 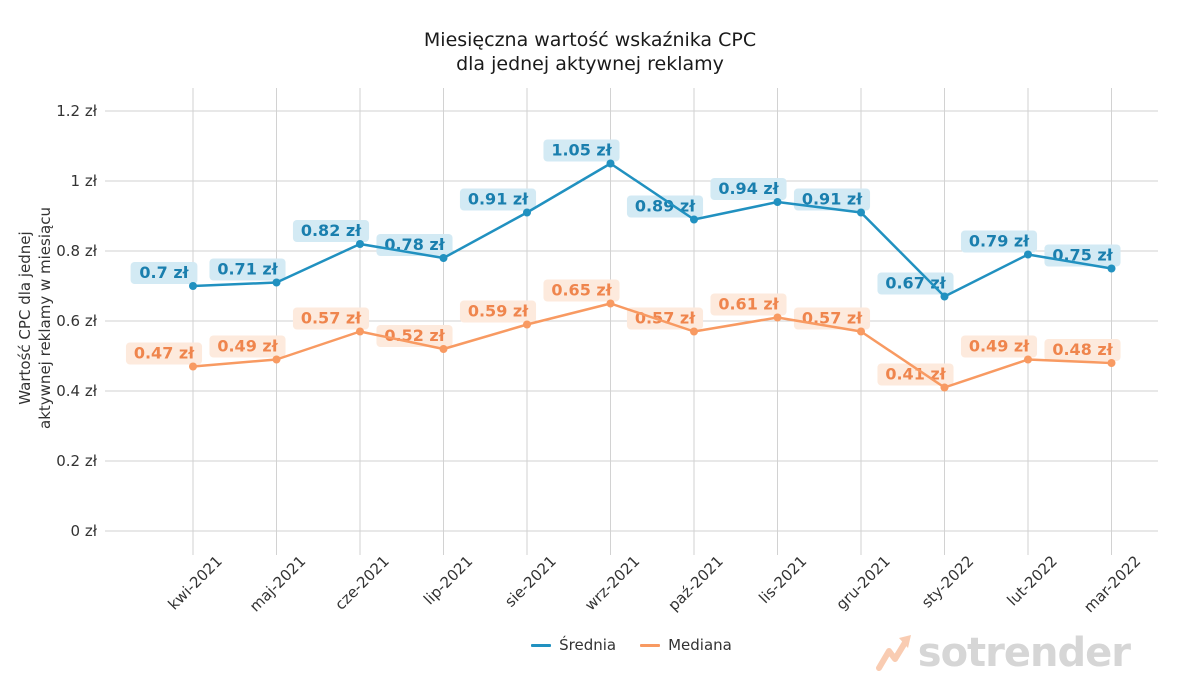 I want to click on data-label-text: 1.05 zł, so click(x=581, y=150).